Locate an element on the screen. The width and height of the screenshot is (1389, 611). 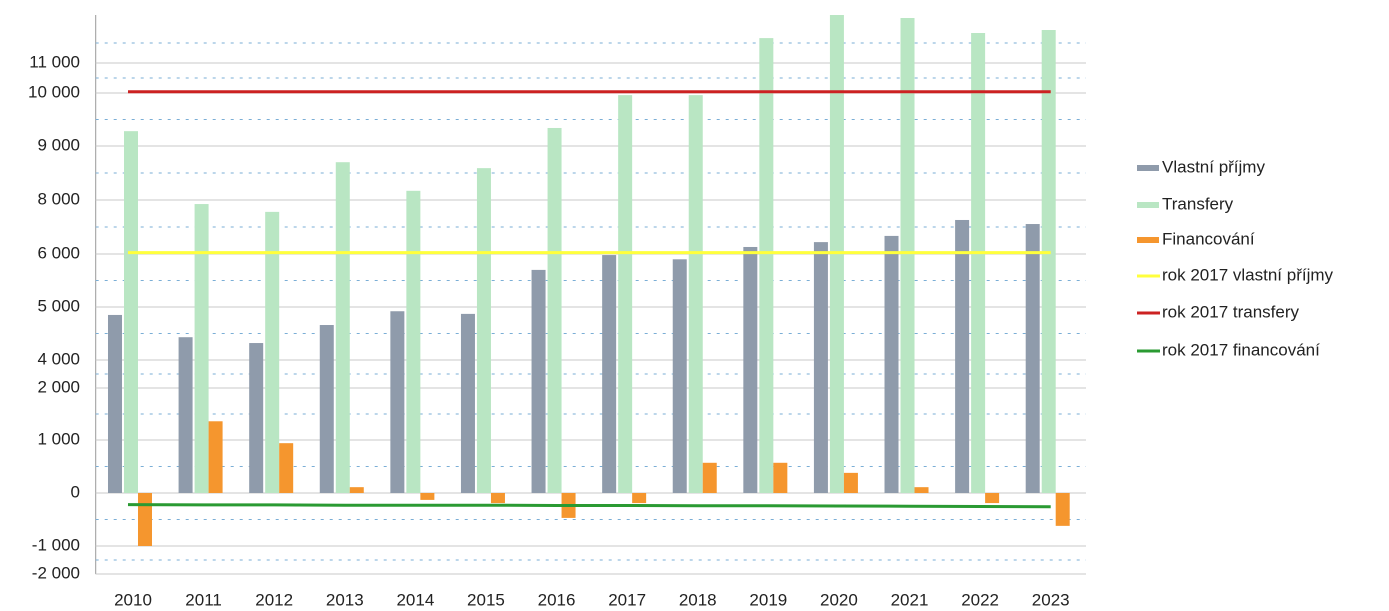
legend-label: rok 2017 financování is located at coordinates (1241, 349).